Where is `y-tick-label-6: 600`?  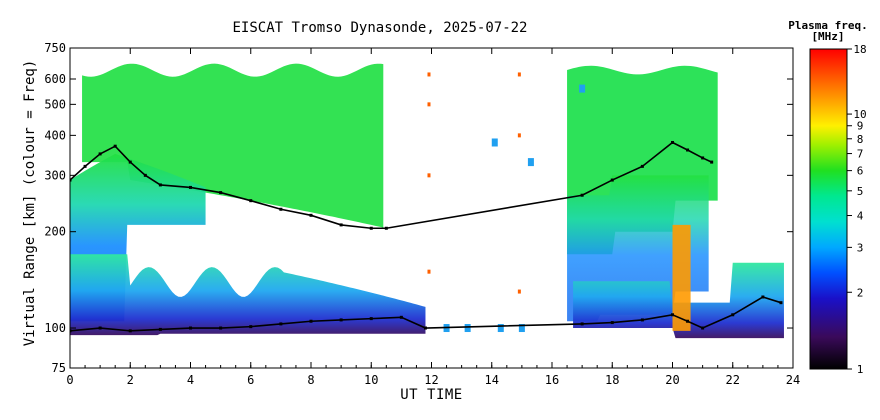
y-tick-label-6: 600 is located at coordinates (55, 79).